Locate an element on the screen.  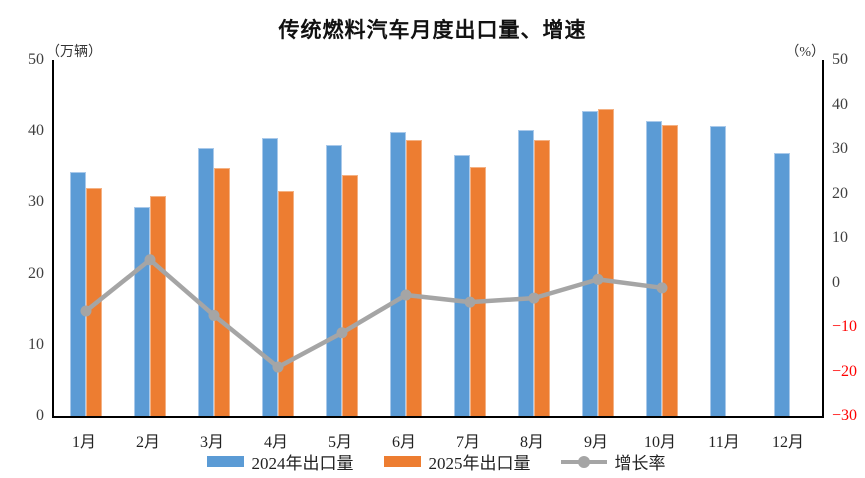
x-label-6月: 6月 is located at coordinates (403, 442).